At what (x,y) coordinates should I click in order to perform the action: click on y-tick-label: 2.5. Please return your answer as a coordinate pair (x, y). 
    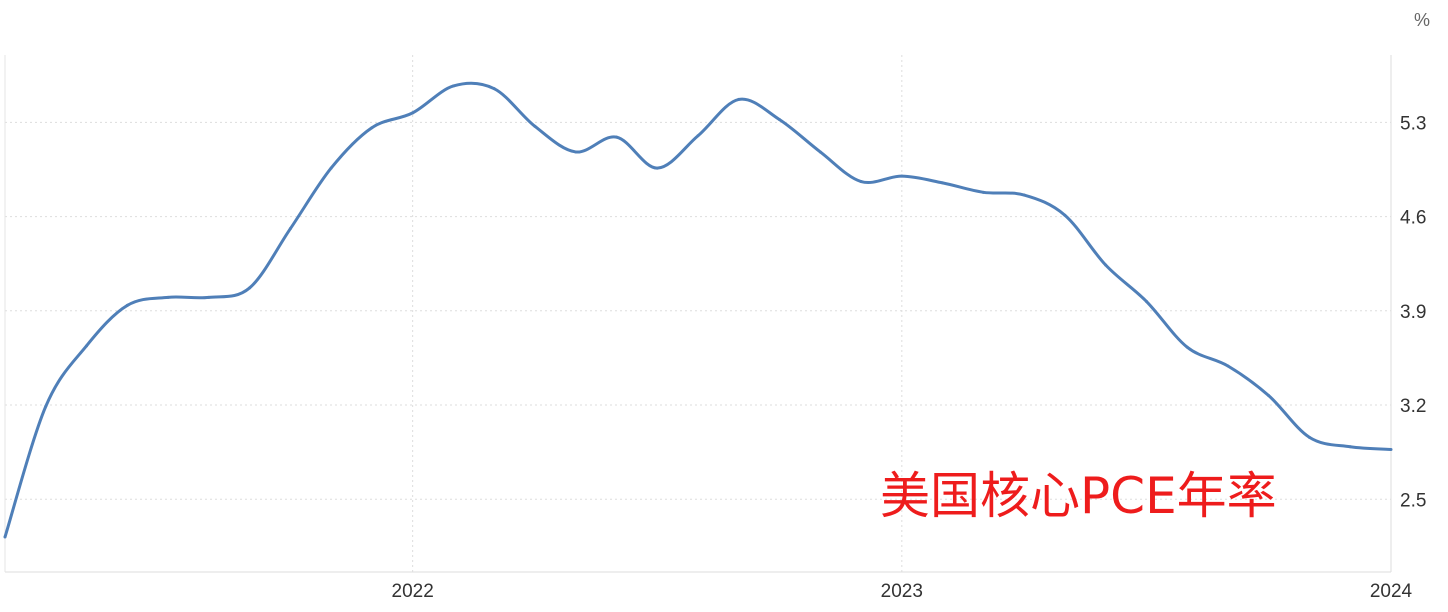
    Looking at the image, I should click on (1413, 500).